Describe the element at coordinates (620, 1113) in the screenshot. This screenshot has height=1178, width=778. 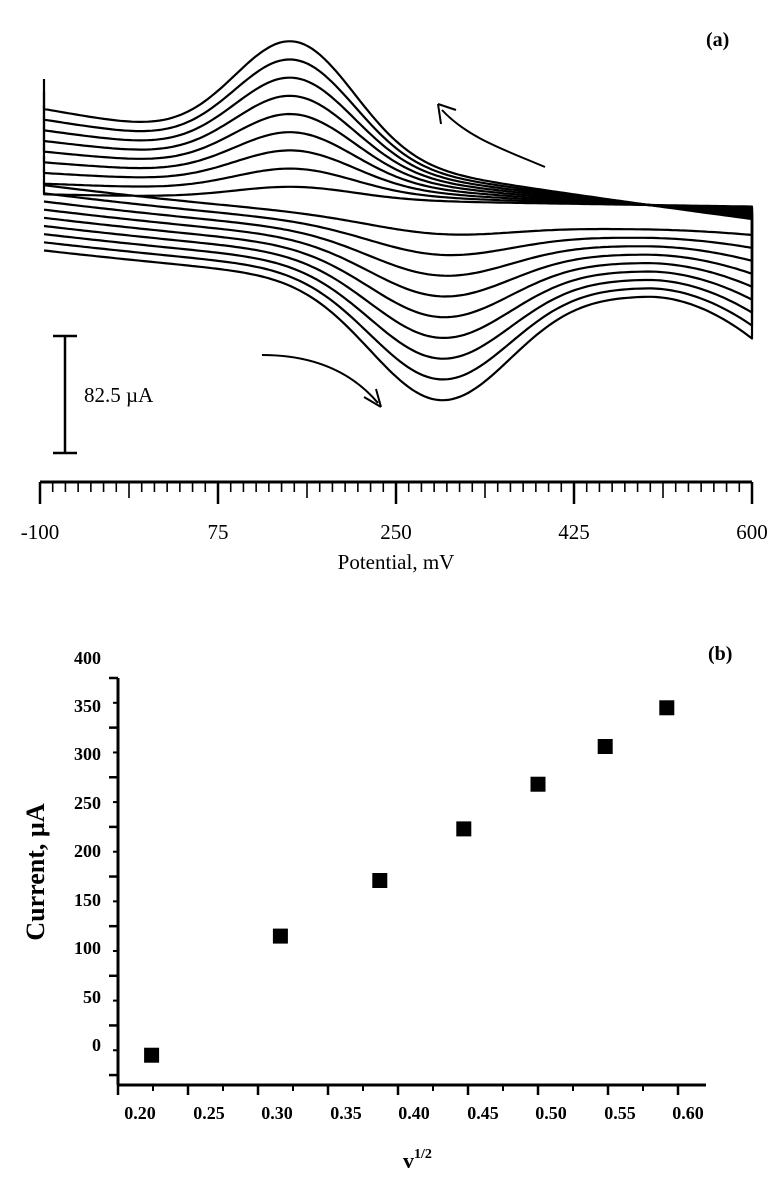
I see `x-tick-label-b: 0.55` at that location.